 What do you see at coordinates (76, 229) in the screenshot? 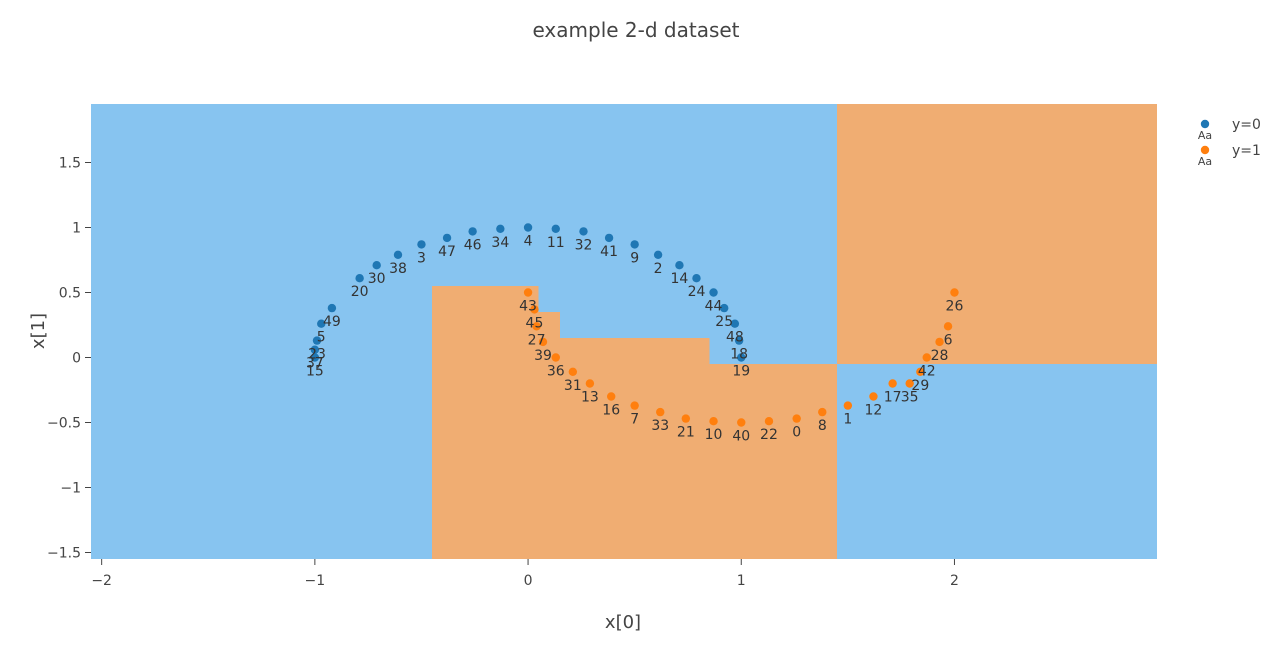
I see `y-tick-label: 1` at bounding box center [76, 229].